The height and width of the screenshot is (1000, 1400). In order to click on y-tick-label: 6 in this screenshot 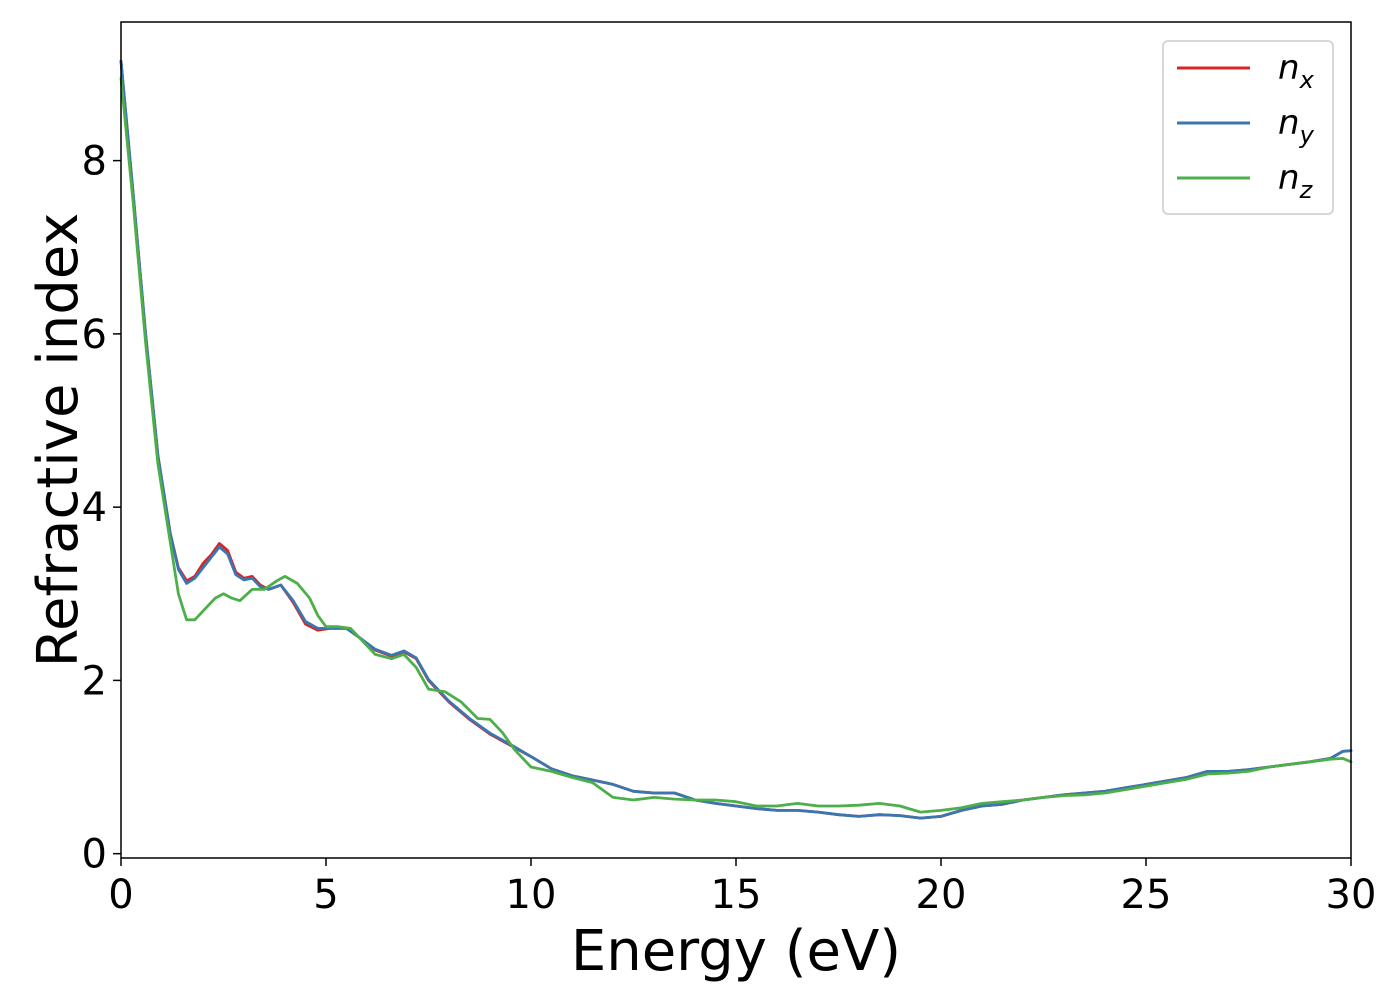, I will do `click(94, 335)`.